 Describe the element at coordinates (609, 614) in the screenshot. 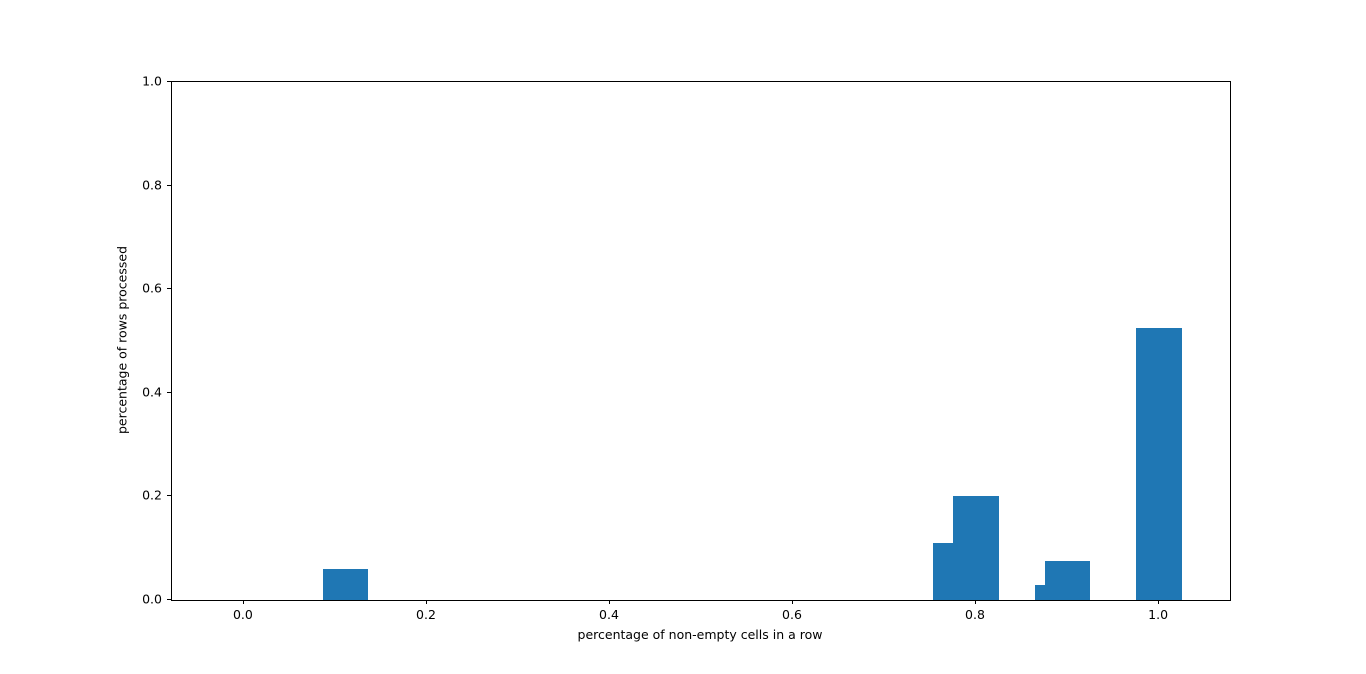

I see `x-tick-label: 0.4` at that location.